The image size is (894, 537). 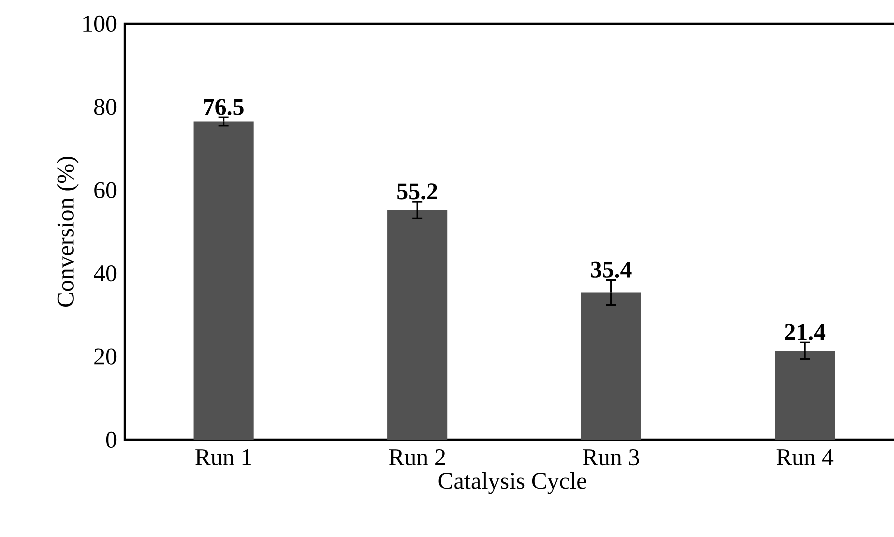 I want to click on data-label: 55.2, so click(x=418, y=192).